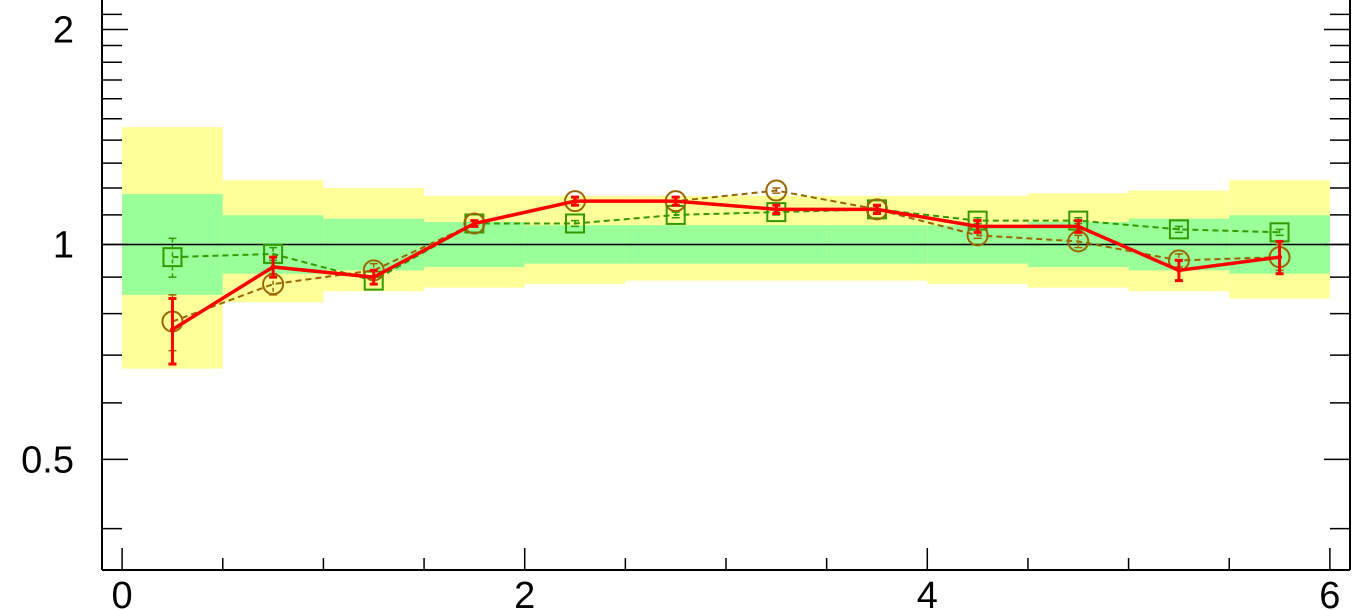 The image size is (1361, 610). Describe the element at coordinates (1329, 592) in the screenshot. I see `x-tick-label: 6` at that location.